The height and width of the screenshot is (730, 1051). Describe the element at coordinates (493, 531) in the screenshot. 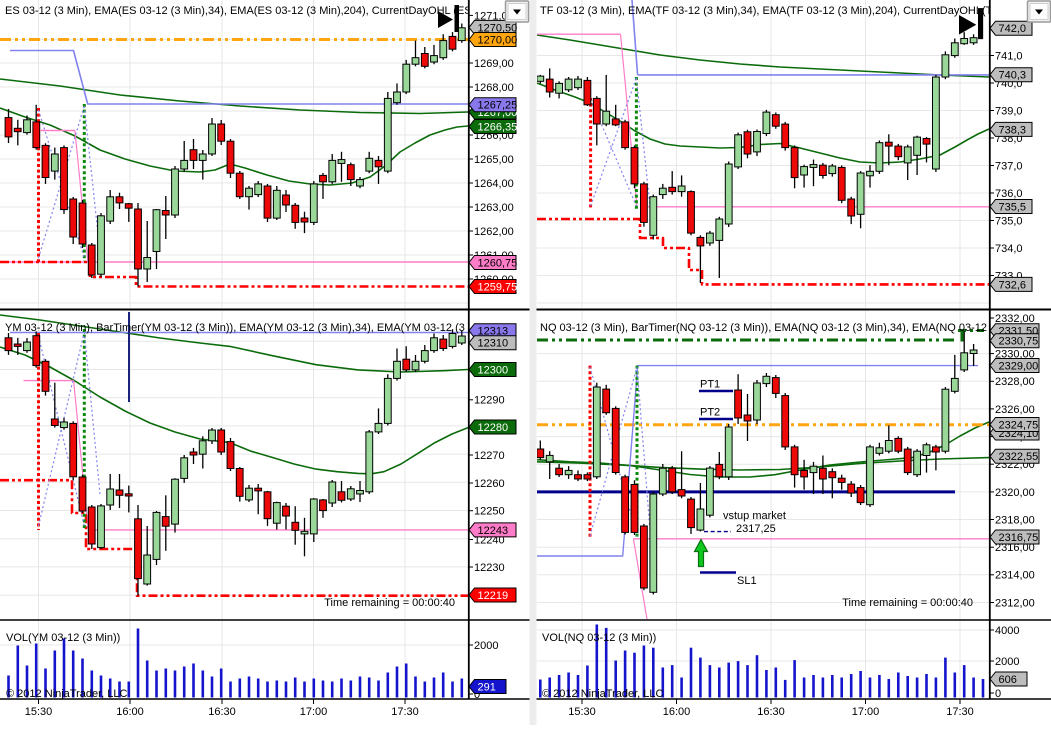

I see `svg-text: 12243` at that location.